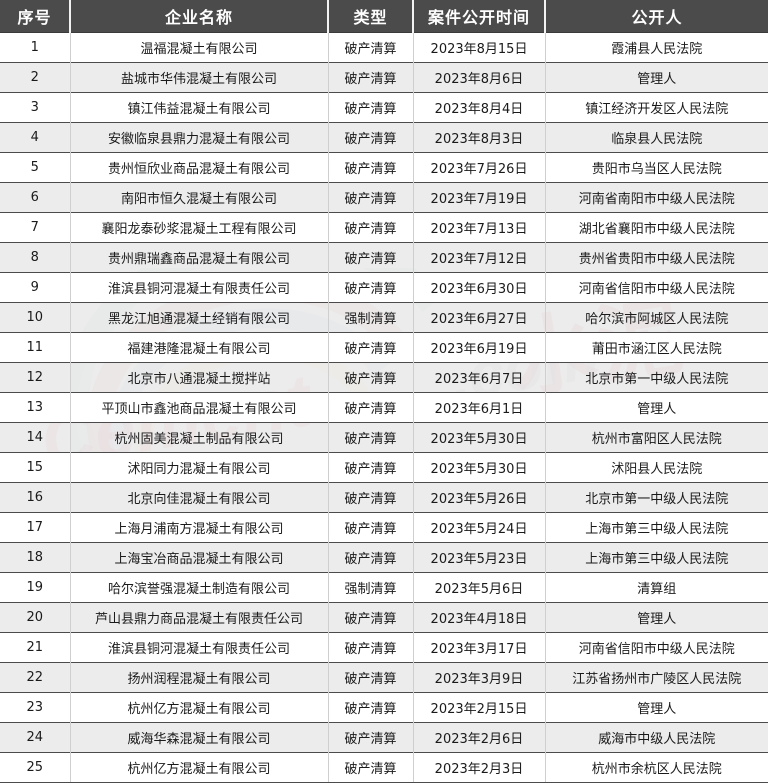 The height and width of the screenshot is (783, 768). I want to click on cell-name: 哈尔滨誉强混凝土制造有限公司, so click(199, 586).